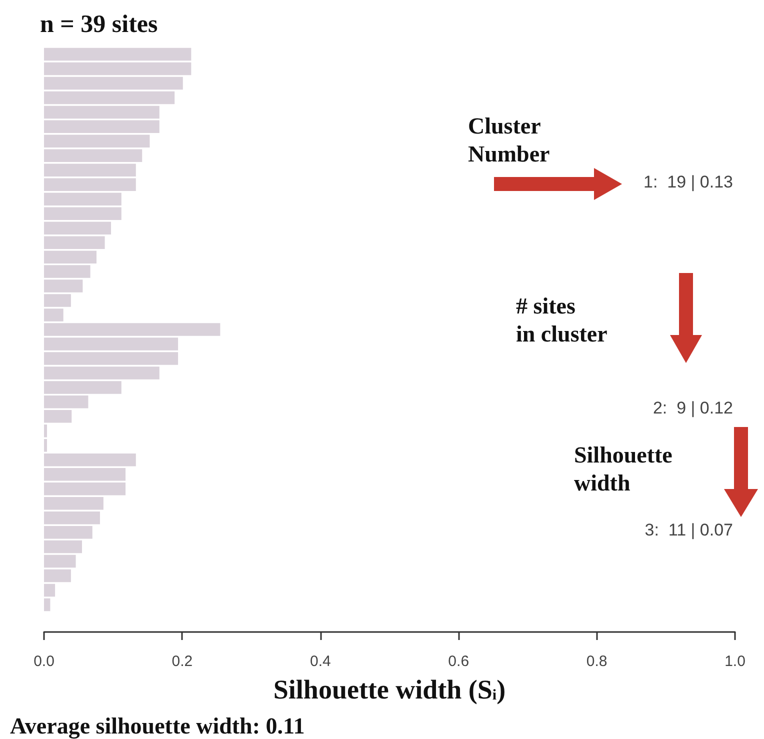 The height and width of the screenshot is (739, 764). What do you see at coordinates (623, 469) in the screenshot?
I see `annotation: Silhouette width` at bounding box center [623, 469].